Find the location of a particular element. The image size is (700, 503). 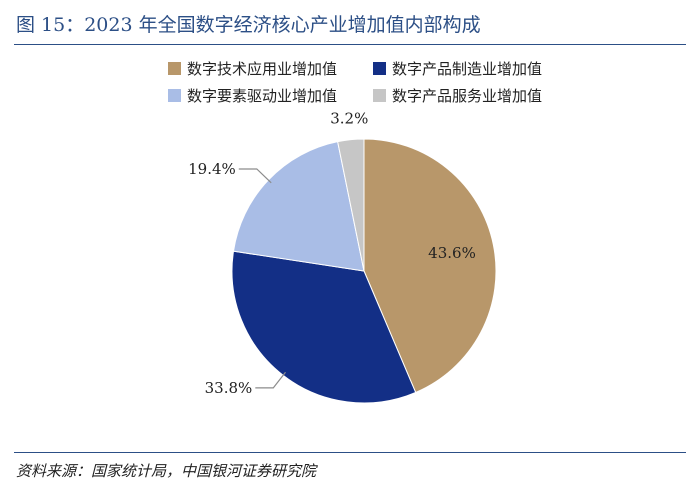

legend-label: 数字产品服务业增加值 is located at coordinates (467, 96).